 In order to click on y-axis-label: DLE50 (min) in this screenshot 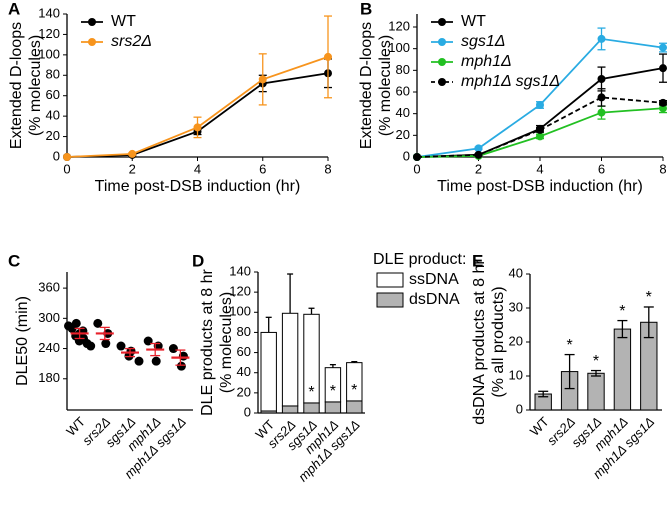, I will do `click(22, 341)`.